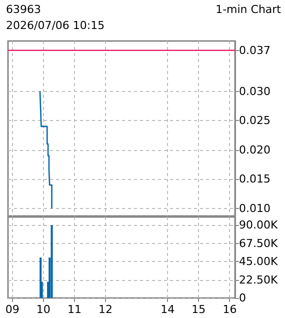 The image size is (285, 318). What do you see at coordinates (105, 309) in the screenshot?
I see `x-tick-label: 12` at bounding box center [105, 309].